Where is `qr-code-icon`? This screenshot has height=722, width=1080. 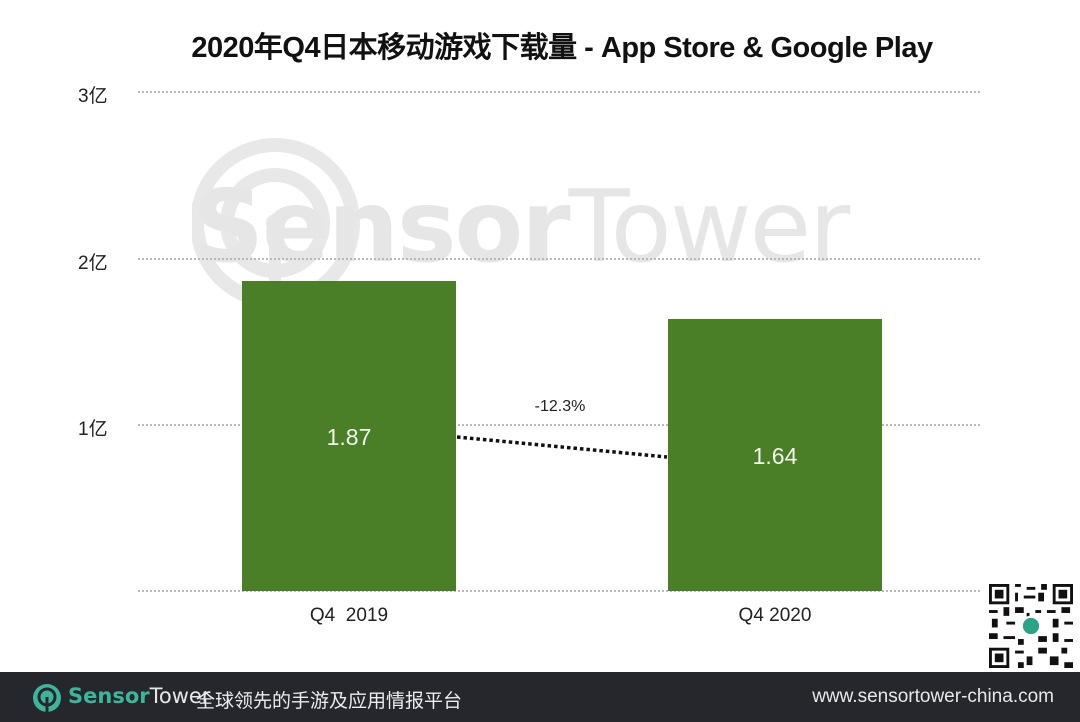
qr-code-icon is located at coordinates (1031, 626).